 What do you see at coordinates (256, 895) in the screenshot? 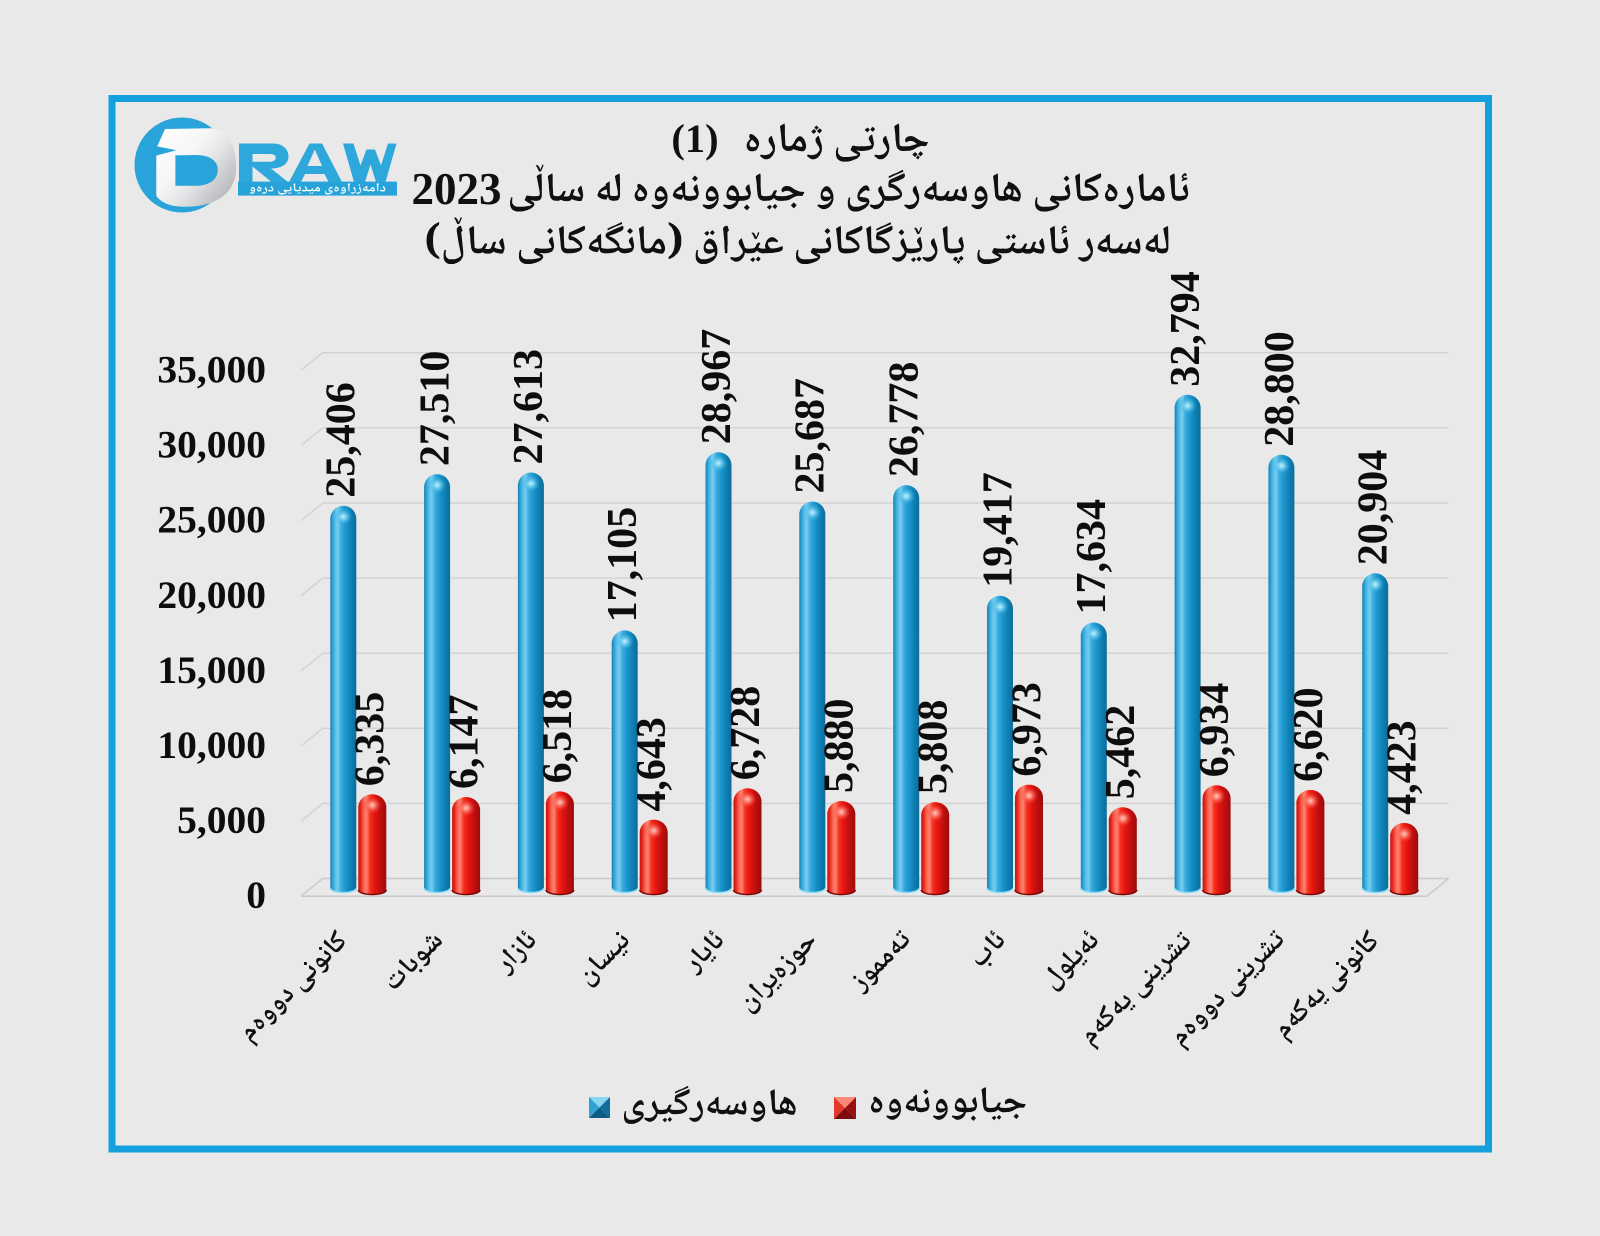
I see `svg-text: 0` at bounding box center [256, 895].